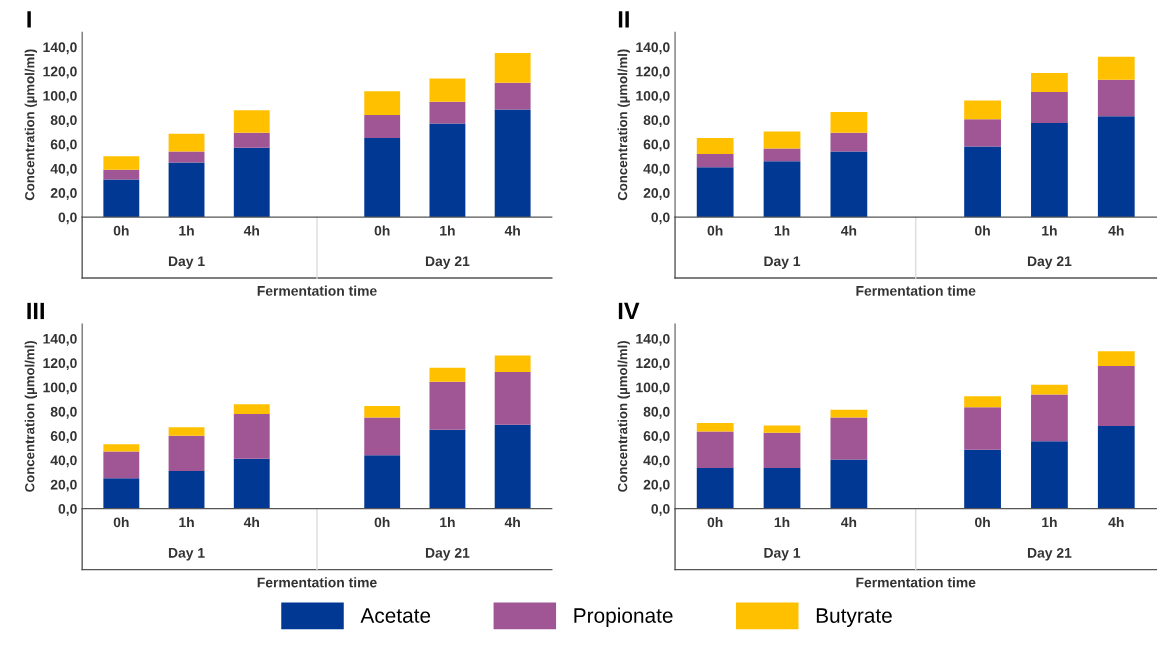  I want to click on chart-title: II, so click(623, 19).